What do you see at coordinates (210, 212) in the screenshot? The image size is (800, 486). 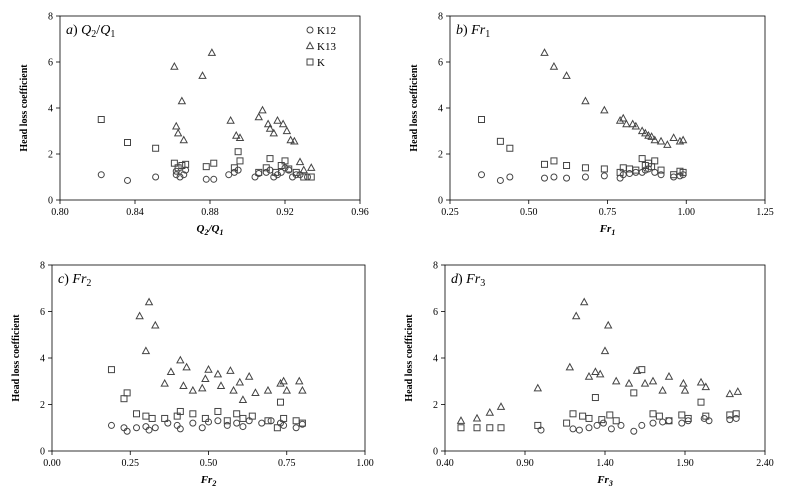 I see `x-tick-label: 0.88` at bounding box center [210, 212].